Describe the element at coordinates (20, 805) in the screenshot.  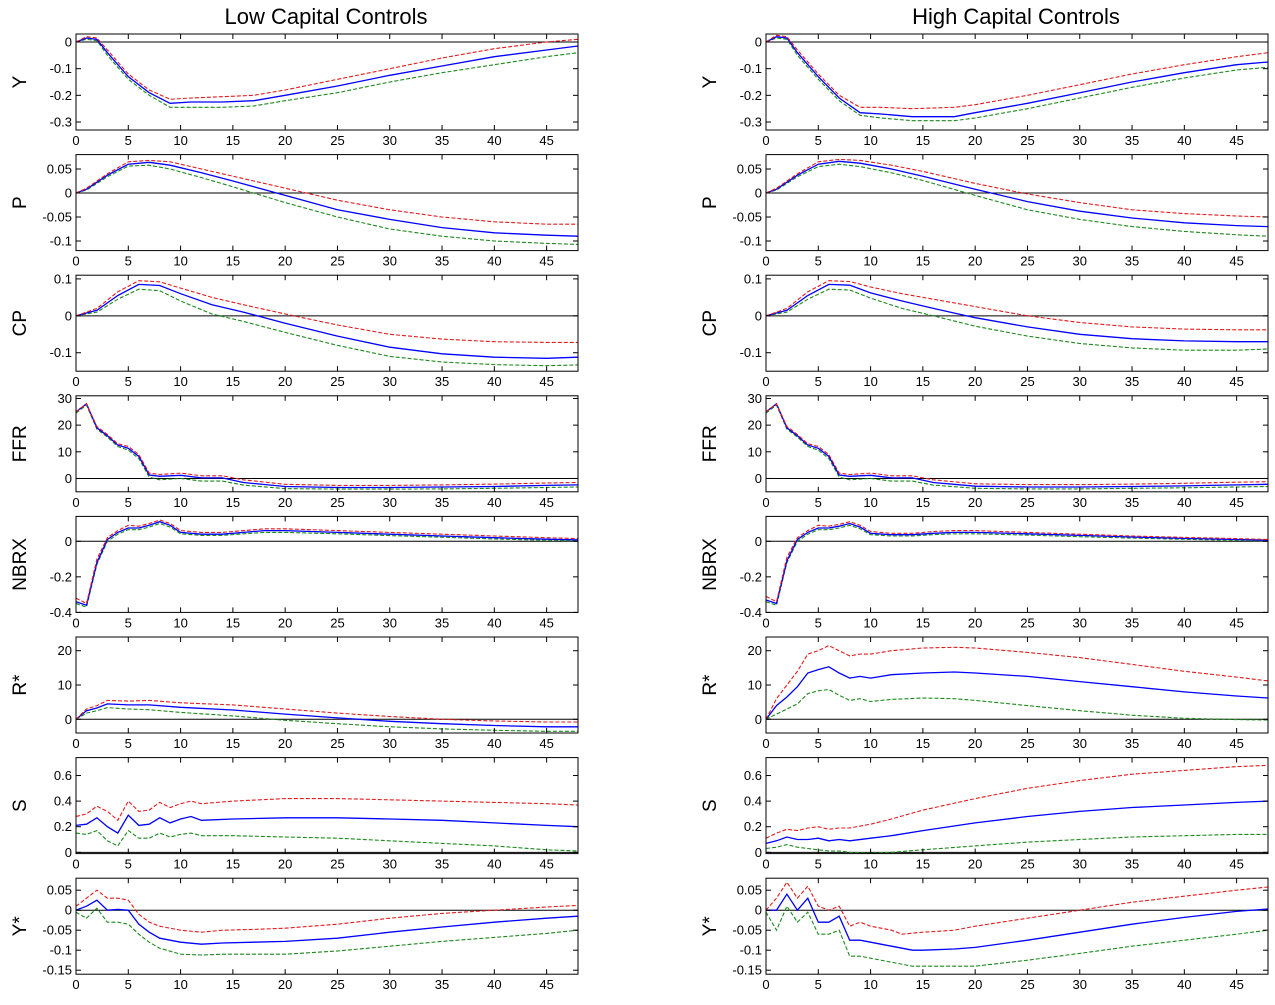
I see `y-axis-label: S` at that location.